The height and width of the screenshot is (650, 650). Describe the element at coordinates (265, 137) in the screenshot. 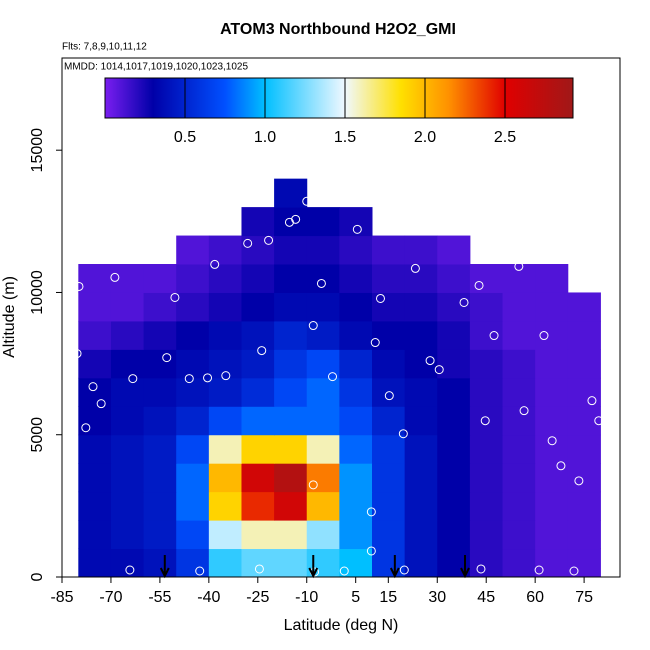

I see `colorbar-tick-label: 1.0` at that location.